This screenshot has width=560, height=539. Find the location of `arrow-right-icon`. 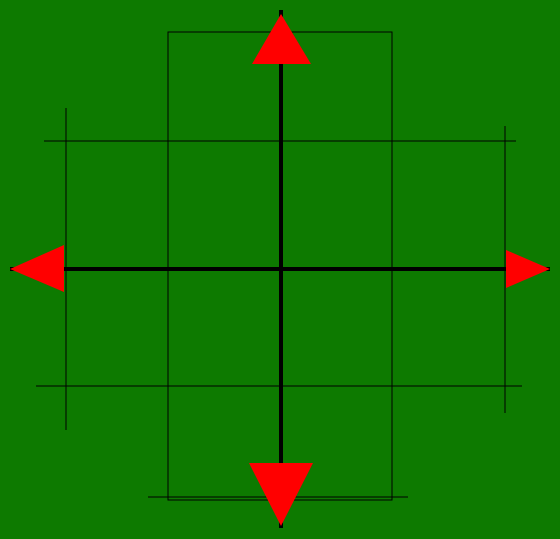

arrow-right-icon is located at coordinates (528, 269).